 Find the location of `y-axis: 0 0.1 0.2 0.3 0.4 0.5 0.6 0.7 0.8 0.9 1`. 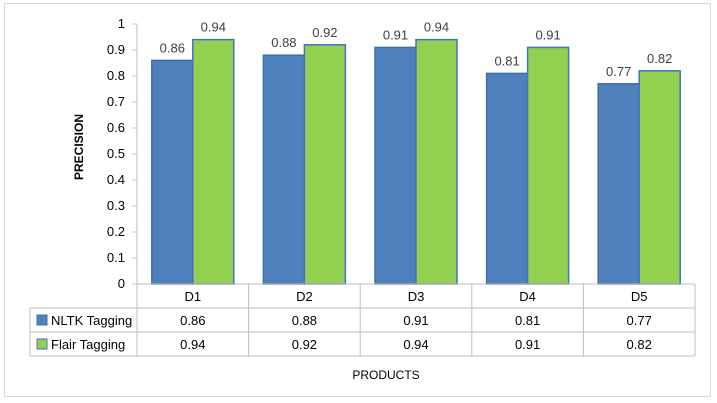

y-axis: 0 0.1 0.2 0.3 0.4 0.5 0.6 0.7 0.8 0.9 1 is located at coordinates (122, 153).